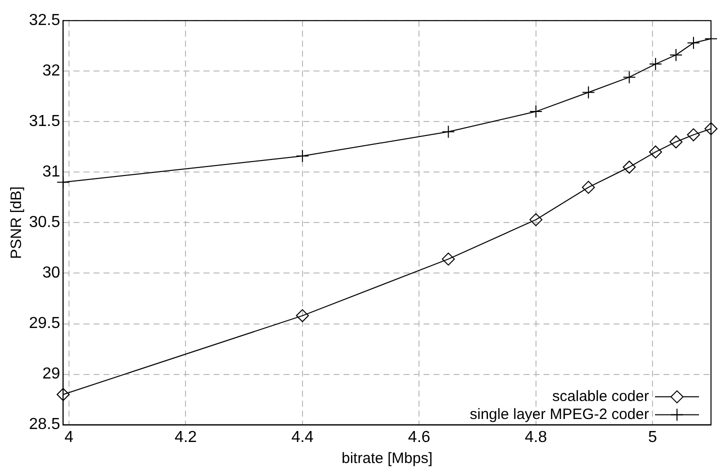 This screenshot has height=476, width=726. I want to click on y-tick-label: 29.5, so click(44, 323).